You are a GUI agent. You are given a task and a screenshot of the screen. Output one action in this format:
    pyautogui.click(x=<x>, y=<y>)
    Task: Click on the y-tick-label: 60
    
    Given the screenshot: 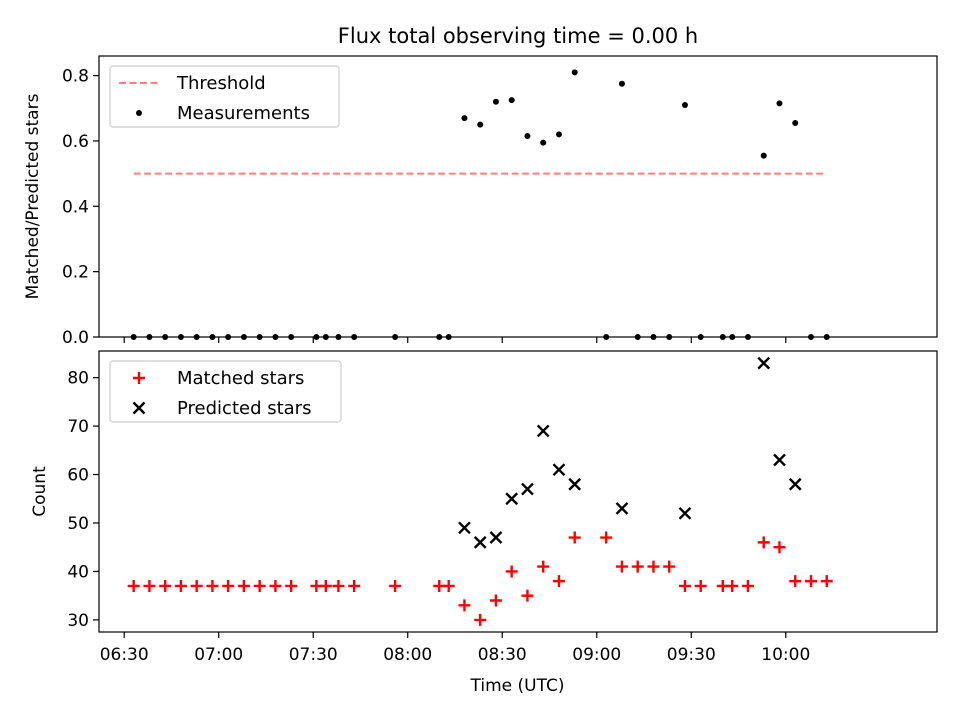 What is the action you would take?
    pyautogui.click(x=78, y=476)
    